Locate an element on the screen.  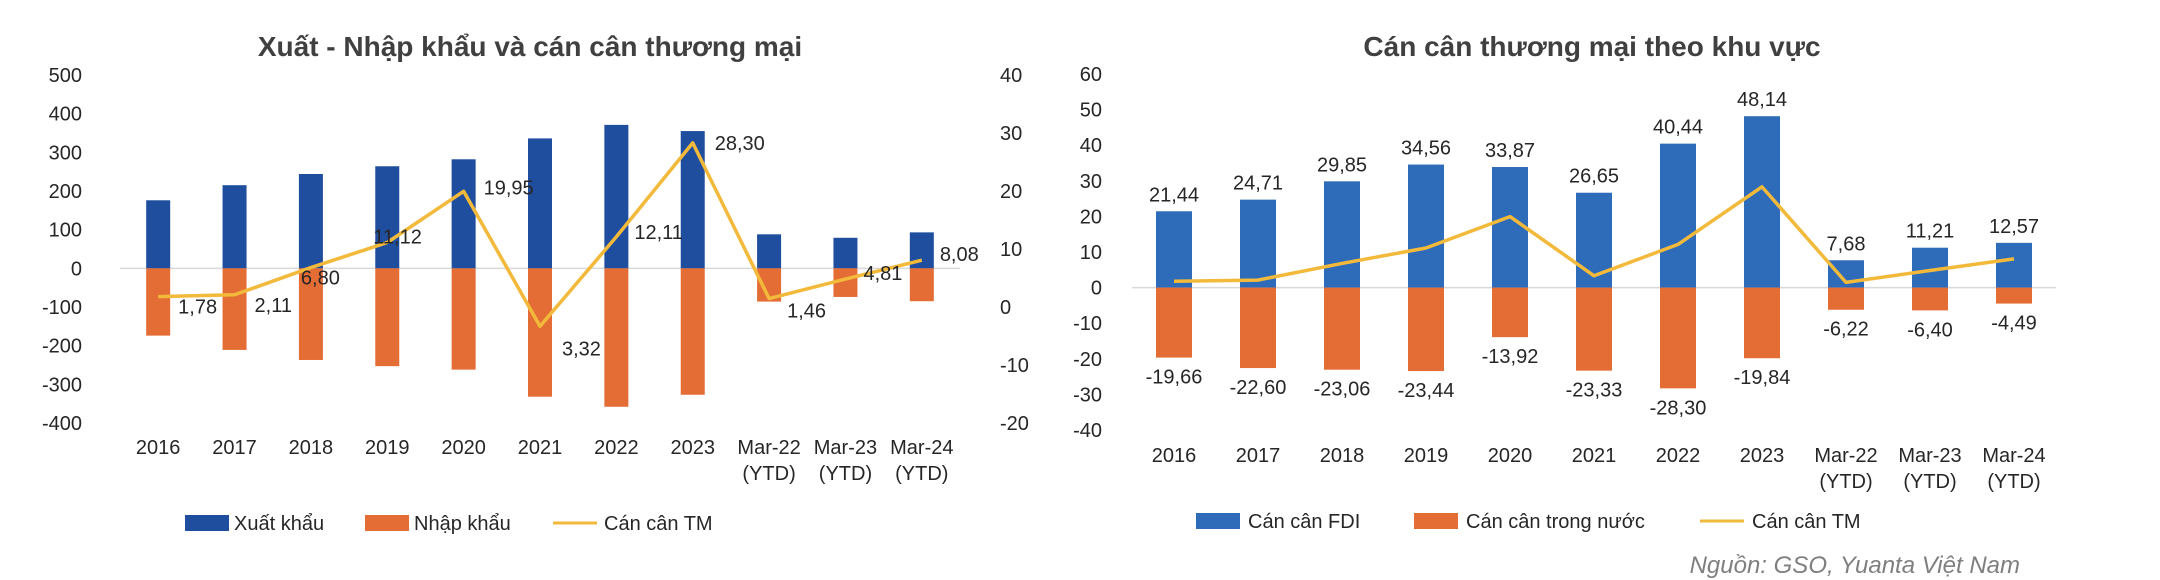
legend-swatch-export is located at coordinates (207, 523).